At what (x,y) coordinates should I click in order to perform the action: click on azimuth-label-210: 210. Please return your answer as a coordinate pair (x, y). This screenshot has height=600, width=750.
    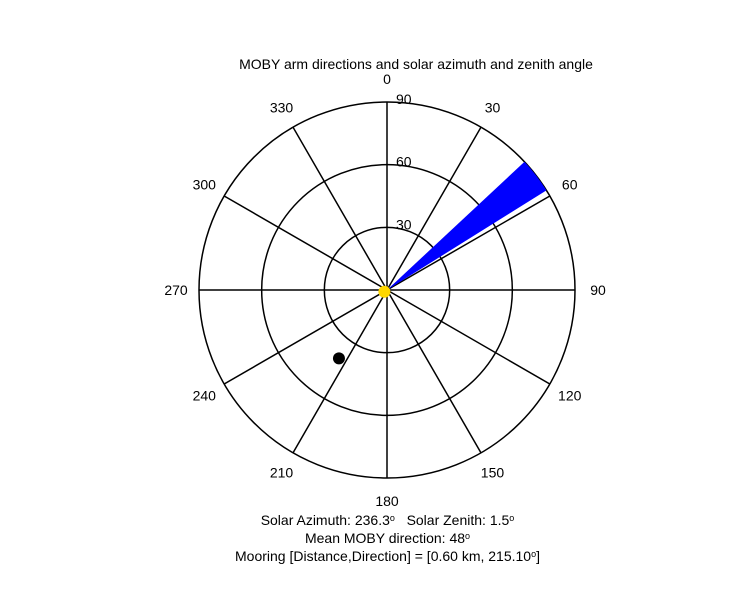
    Looking at the image, I should click on (282, 473).